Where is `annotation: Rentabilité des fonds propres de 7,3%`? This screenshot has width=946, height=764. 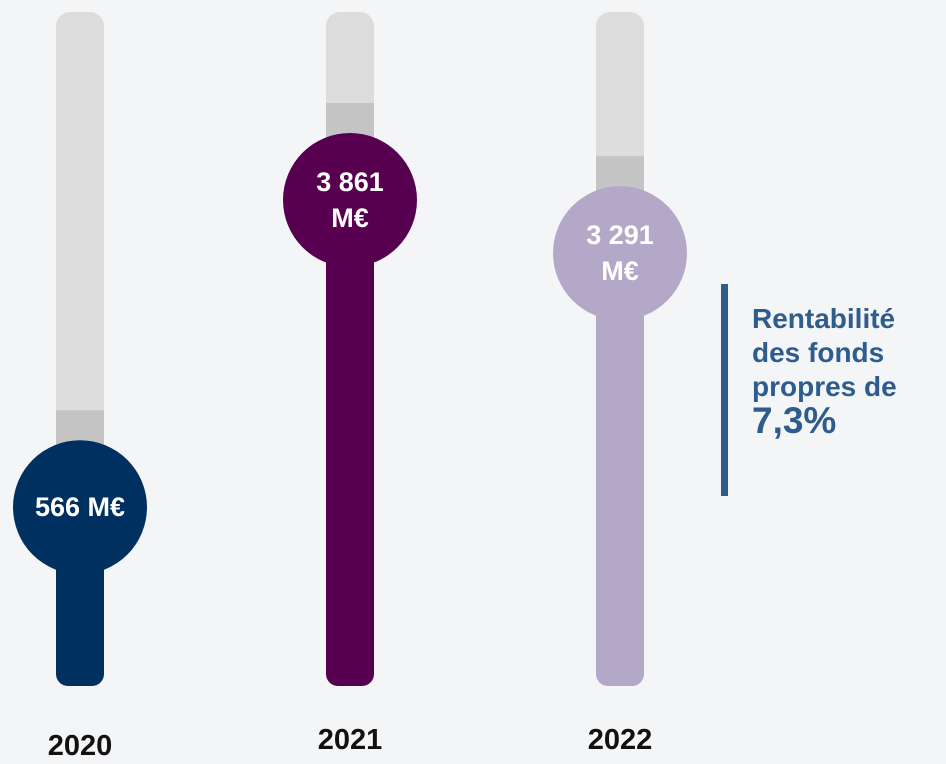 annotation: Rentabilité des fonds propres de 7,3% is located at coordinates (833, 390).